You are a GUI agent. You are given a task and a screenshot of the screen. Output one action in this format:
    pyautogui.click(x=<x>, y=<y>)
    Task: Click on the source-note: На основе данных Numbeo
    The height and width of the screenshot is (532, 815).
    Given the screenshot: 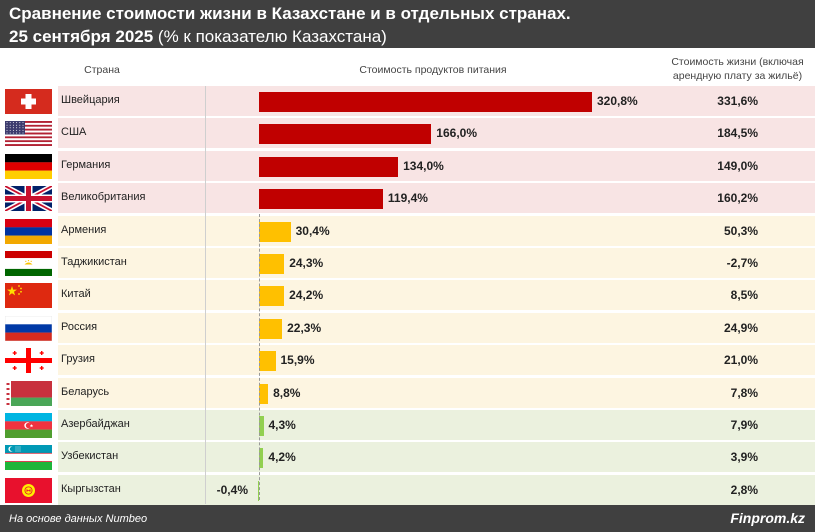 What is the action you would take?
    pyautogui.click(x=78, y=519)
    